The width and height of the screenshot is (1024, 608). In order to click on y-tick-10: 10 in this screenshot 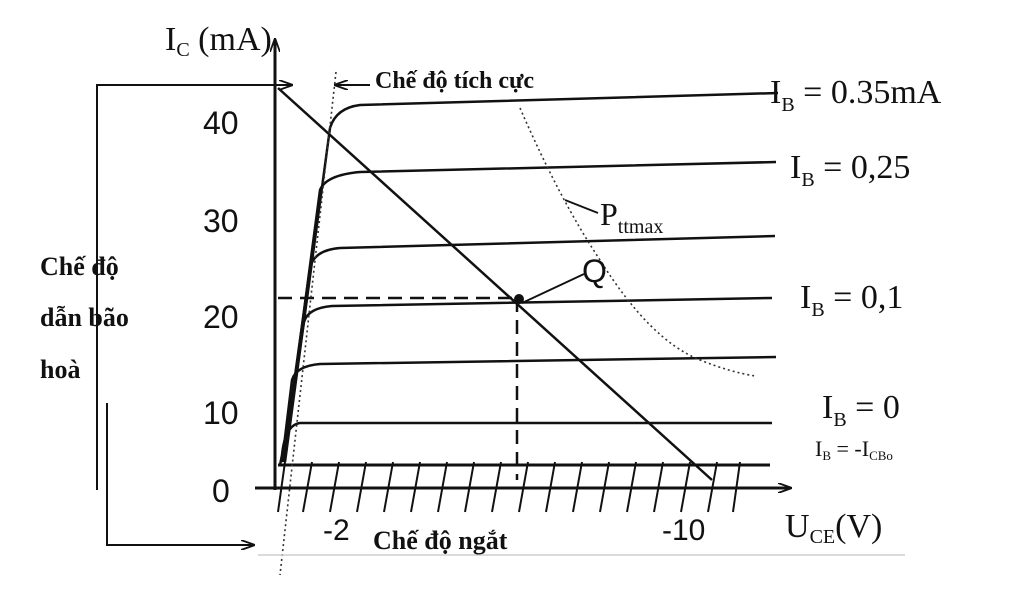, I will do `click(221, 413)`.